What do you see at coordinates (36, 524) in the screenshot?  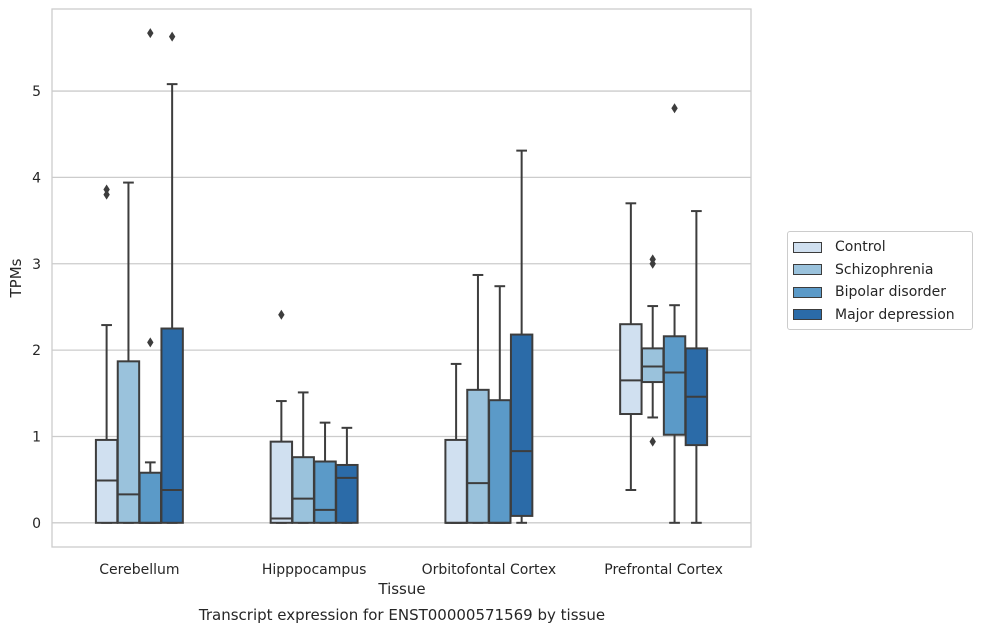 I see `y-tick-label-0: 0` at bounding box center [36, 524].